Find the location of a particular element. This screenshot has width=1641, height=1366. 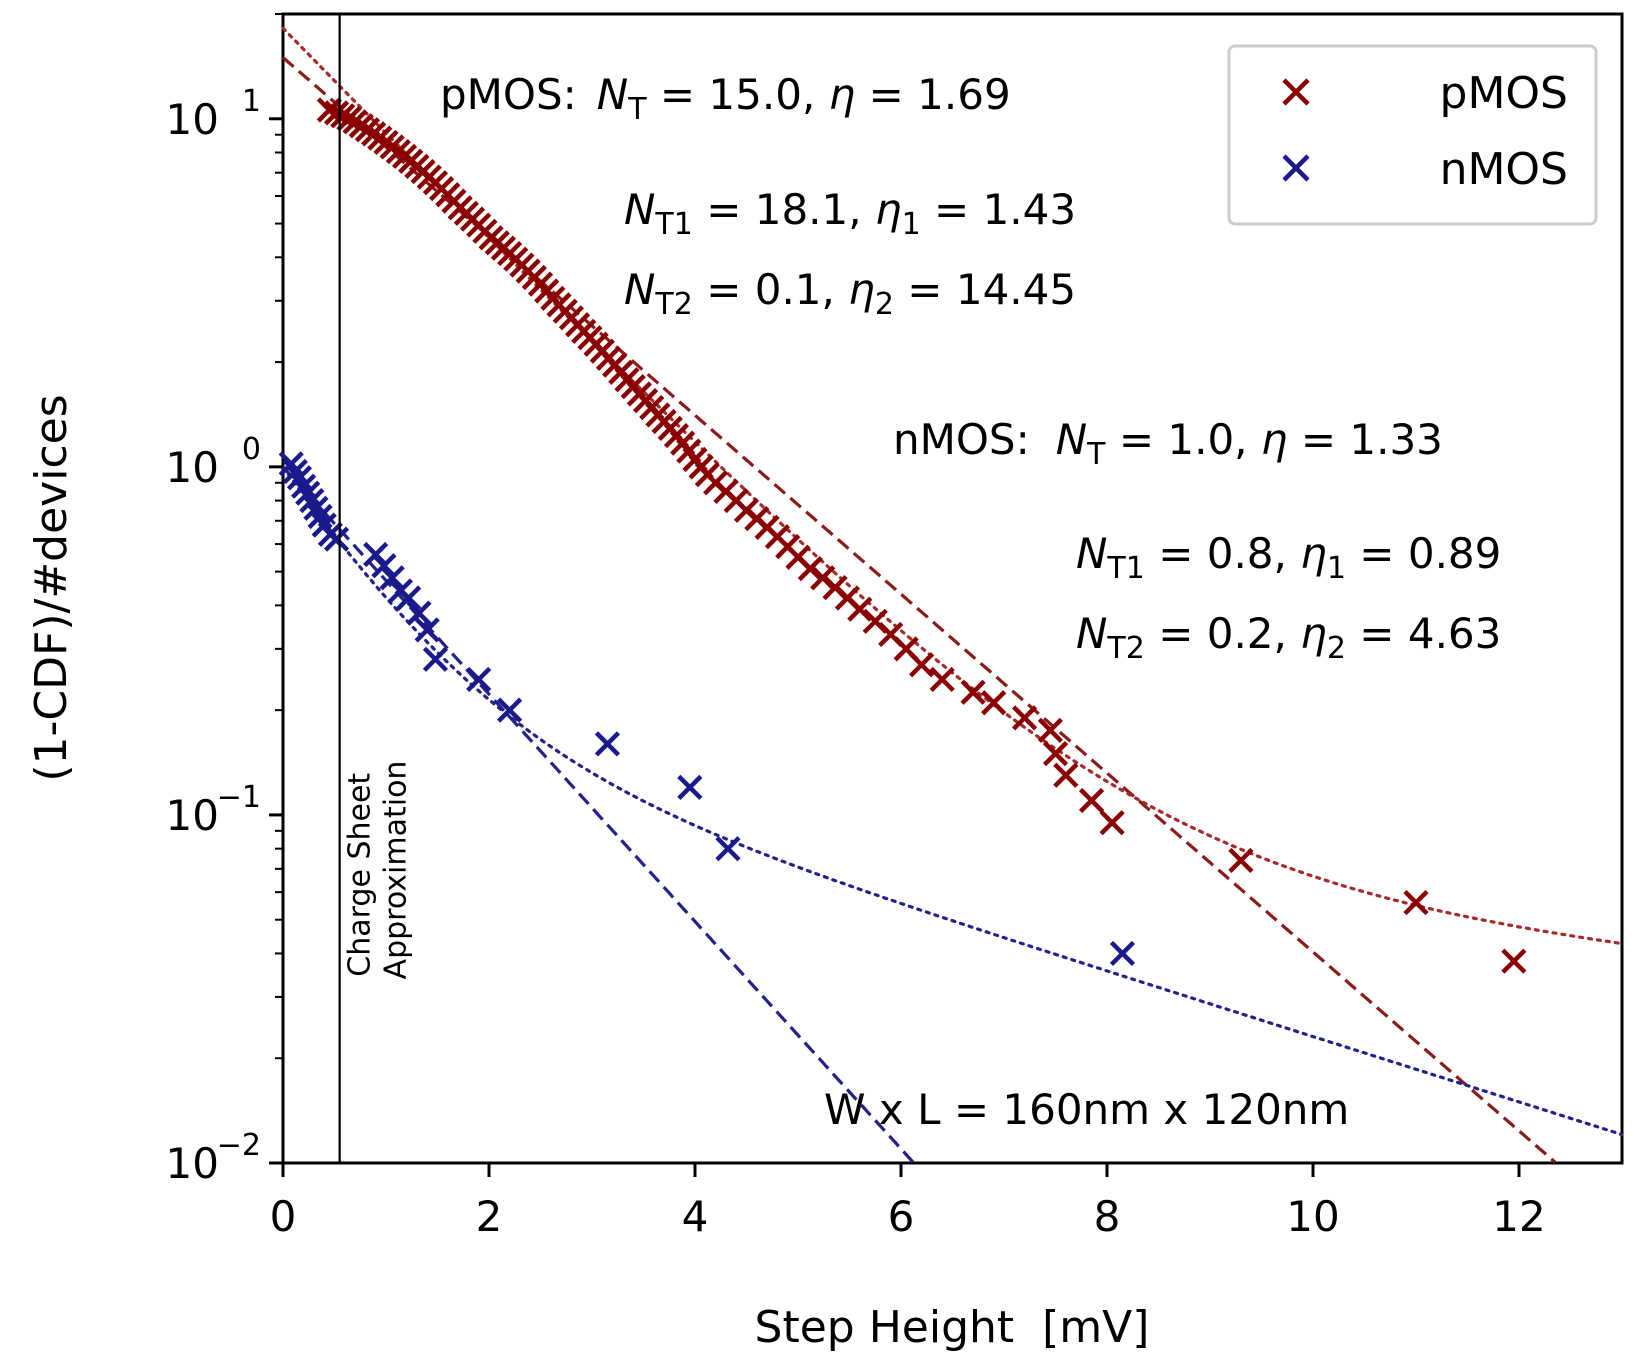

annotation-nmos-t1: NT1 = 0.8, η1 = 0.89 is located at coordinates (1288, 557).